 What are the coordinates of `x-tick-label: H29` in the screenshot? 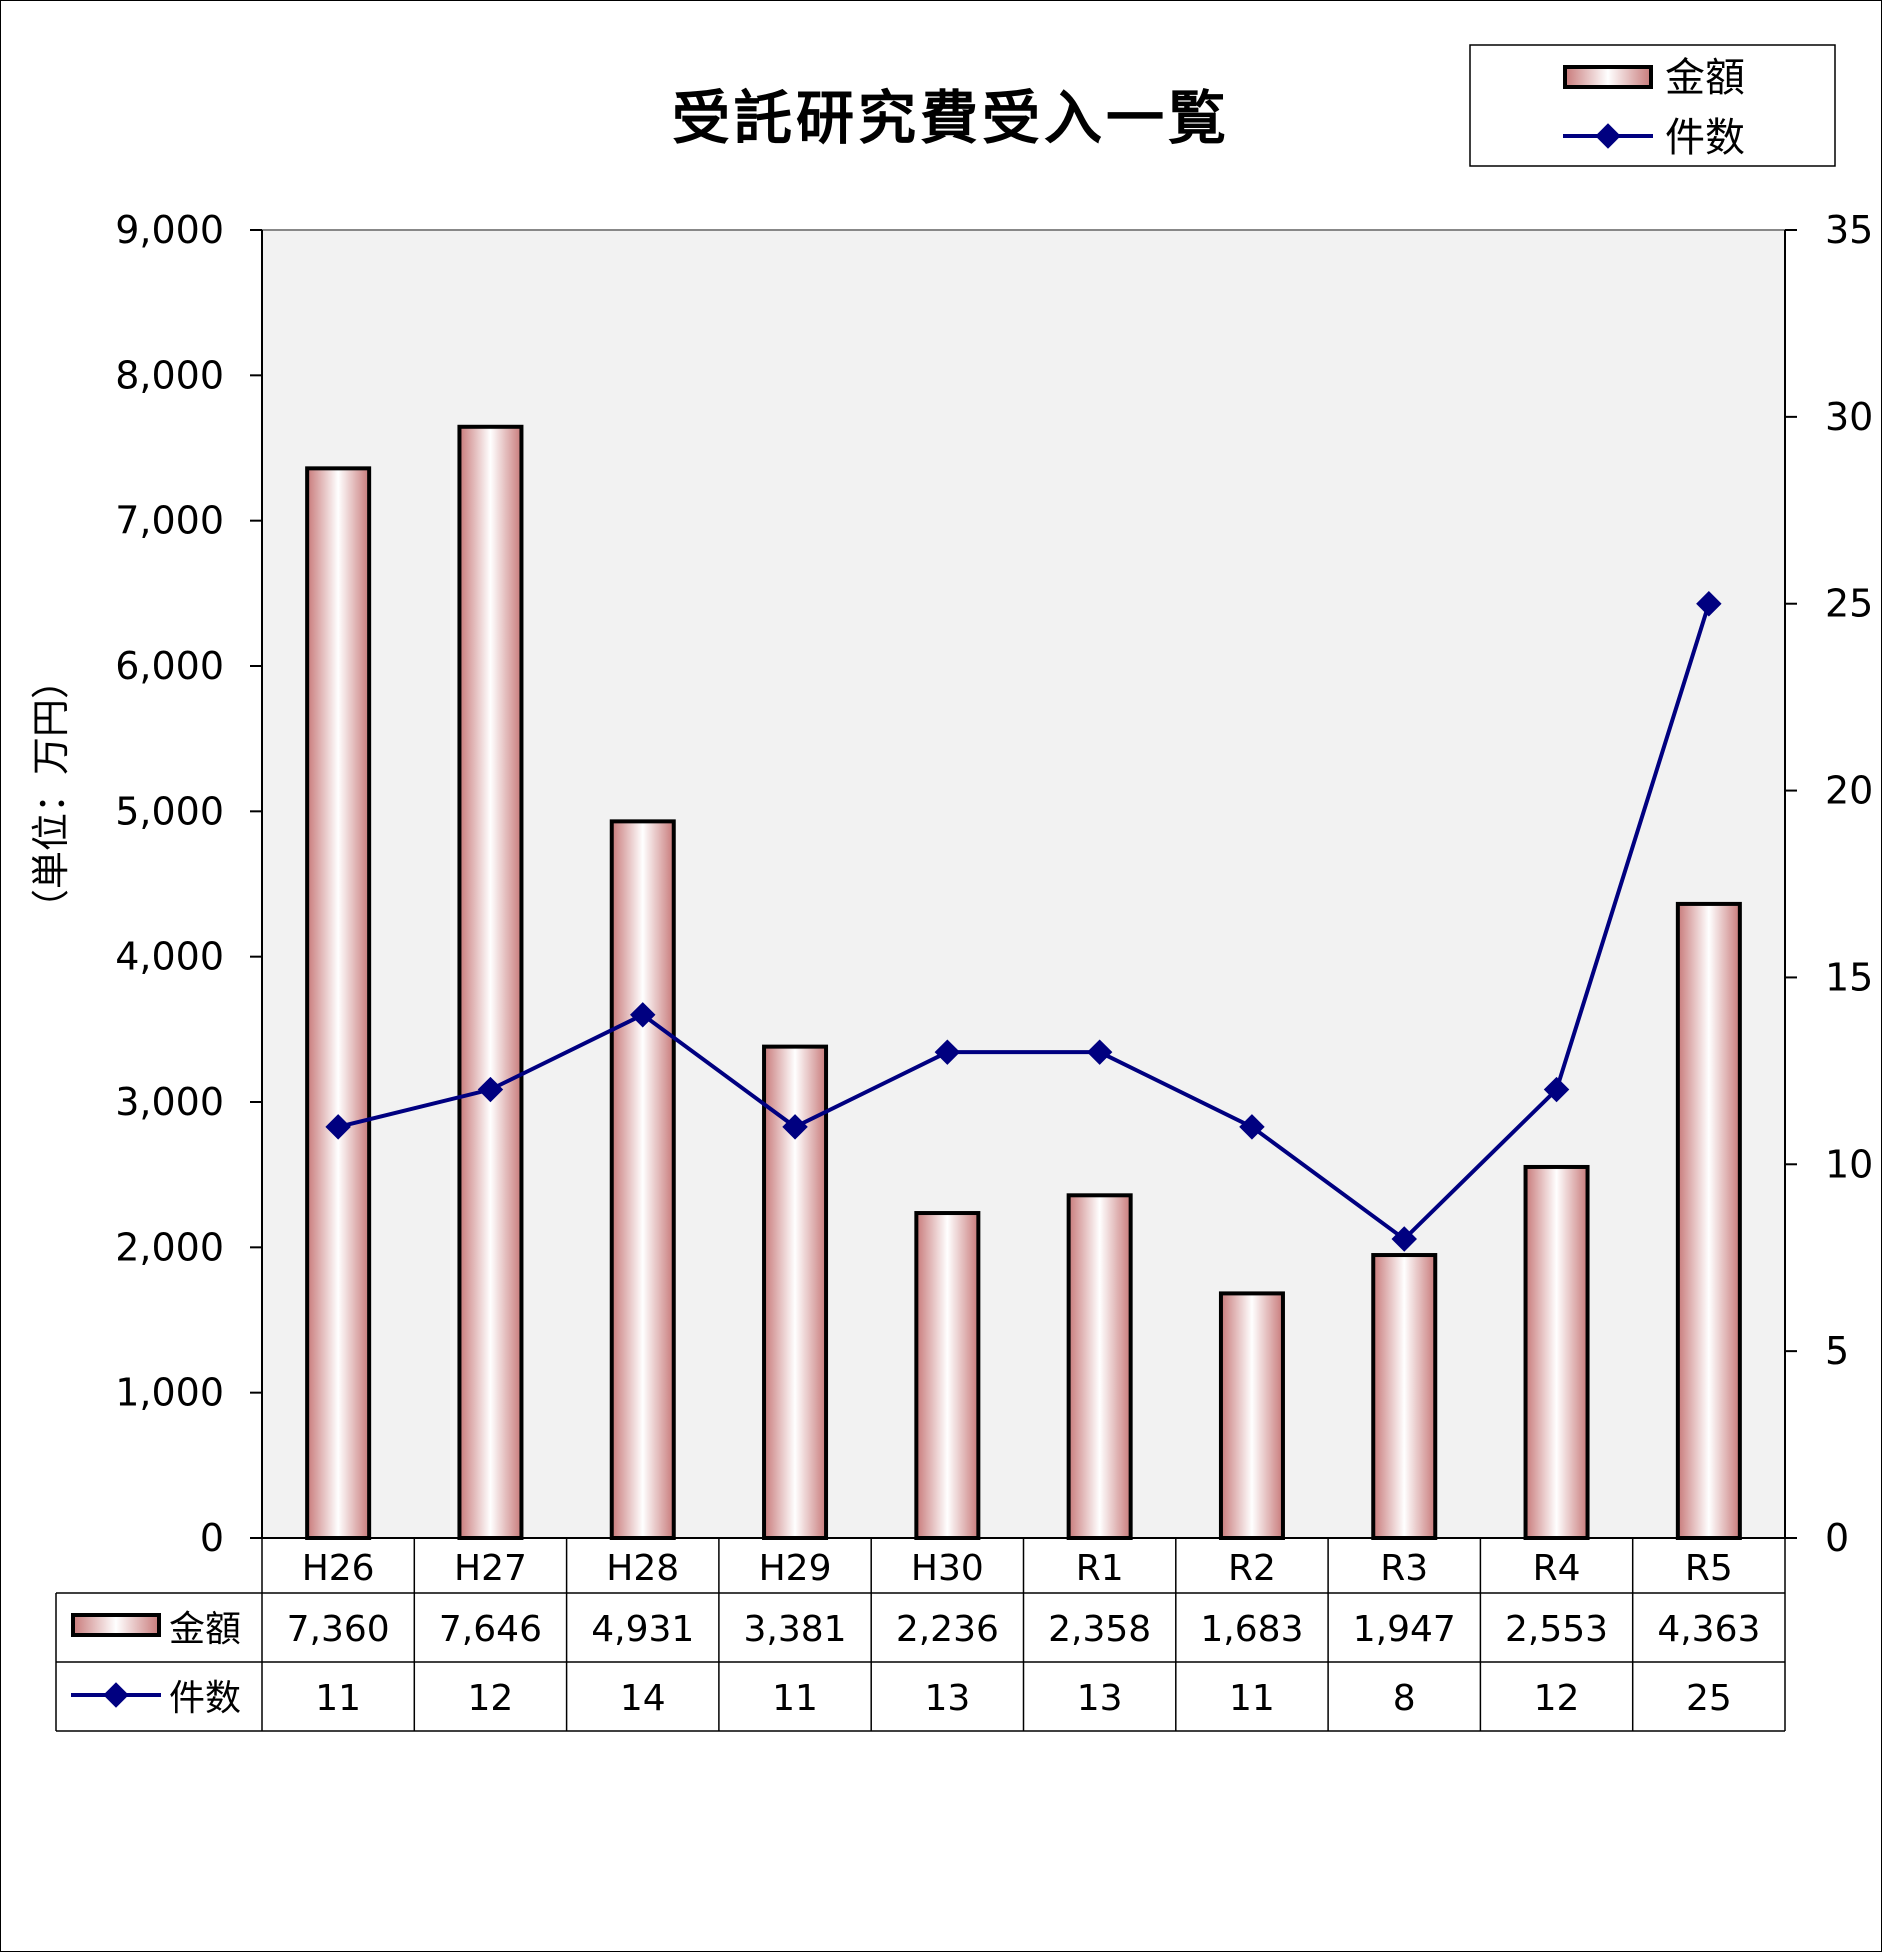 It's located at (795, 1568).